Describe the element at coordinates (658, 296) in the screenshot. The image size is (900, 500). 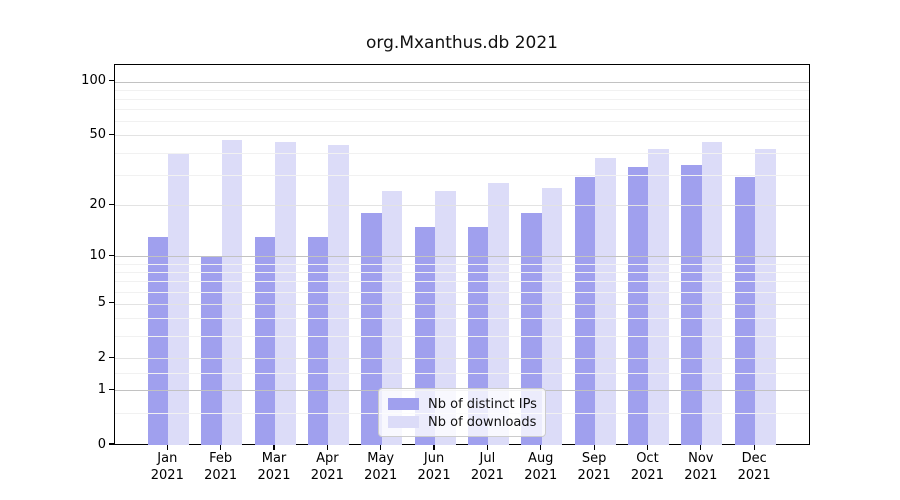
I see `bar-nb-of-downloads-oct` at that location.